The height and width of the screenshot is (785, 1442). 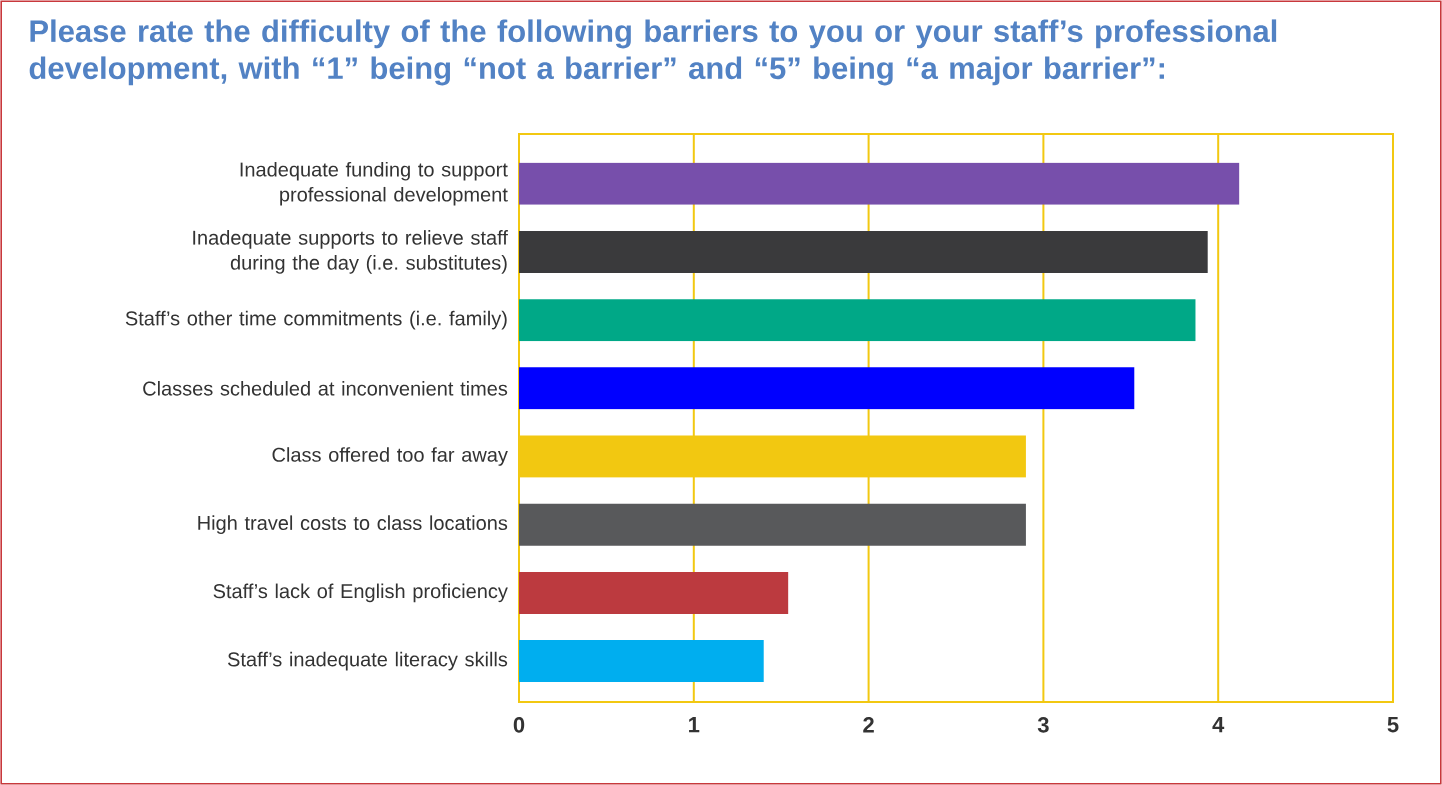 What do you see at coordinates (360, 593) in the screenshot?
I see `y-tick-label: Staff’s lack of English proficiency` at bounding box center [360, 593].